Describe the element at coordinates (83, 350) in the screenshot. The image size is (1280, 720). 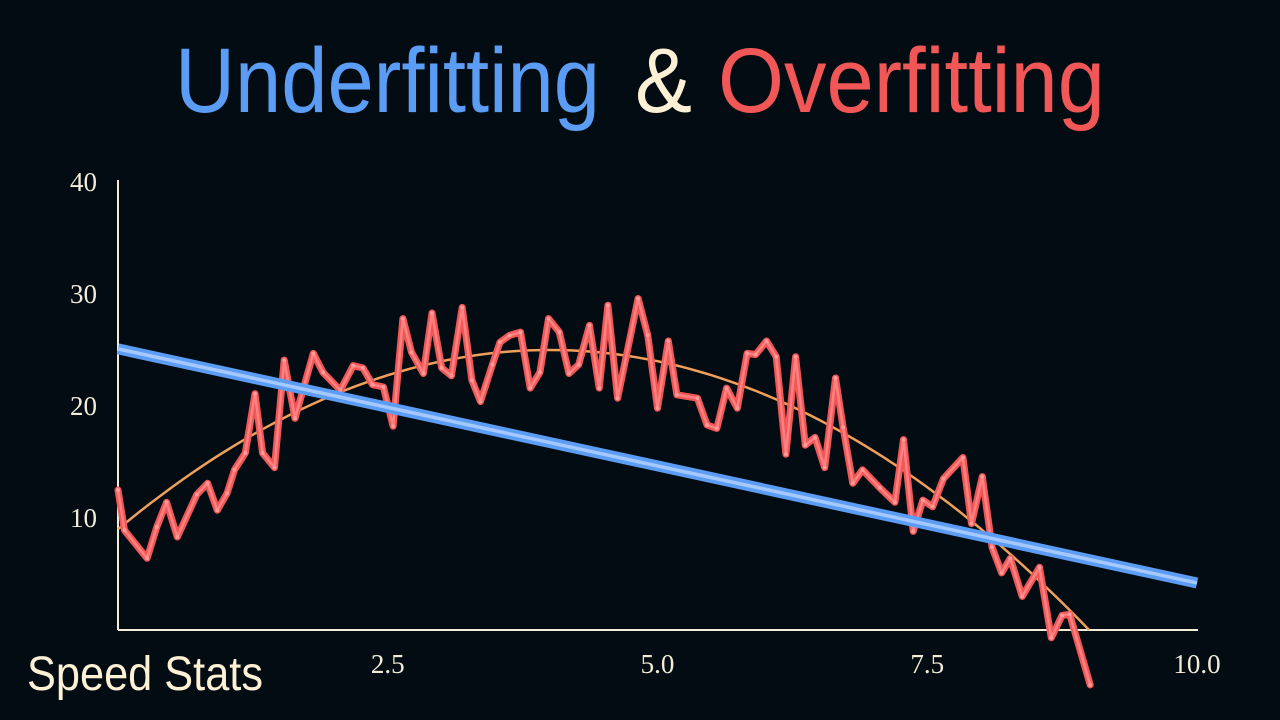
I see `y-tick-labels: 10 20 30 40` at that location.